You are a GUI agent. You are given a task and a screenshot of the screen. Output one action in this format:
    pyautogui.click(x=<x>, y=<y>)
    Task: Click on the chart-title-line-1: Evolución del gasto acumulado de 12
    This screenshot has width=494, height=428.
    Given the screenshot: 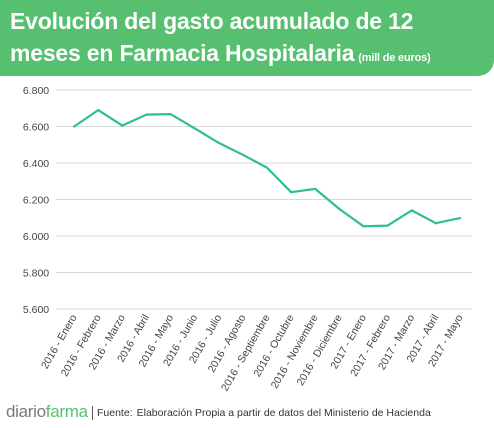 What is the action you would take?
    pyautogui.click(x=212, y=21)
    